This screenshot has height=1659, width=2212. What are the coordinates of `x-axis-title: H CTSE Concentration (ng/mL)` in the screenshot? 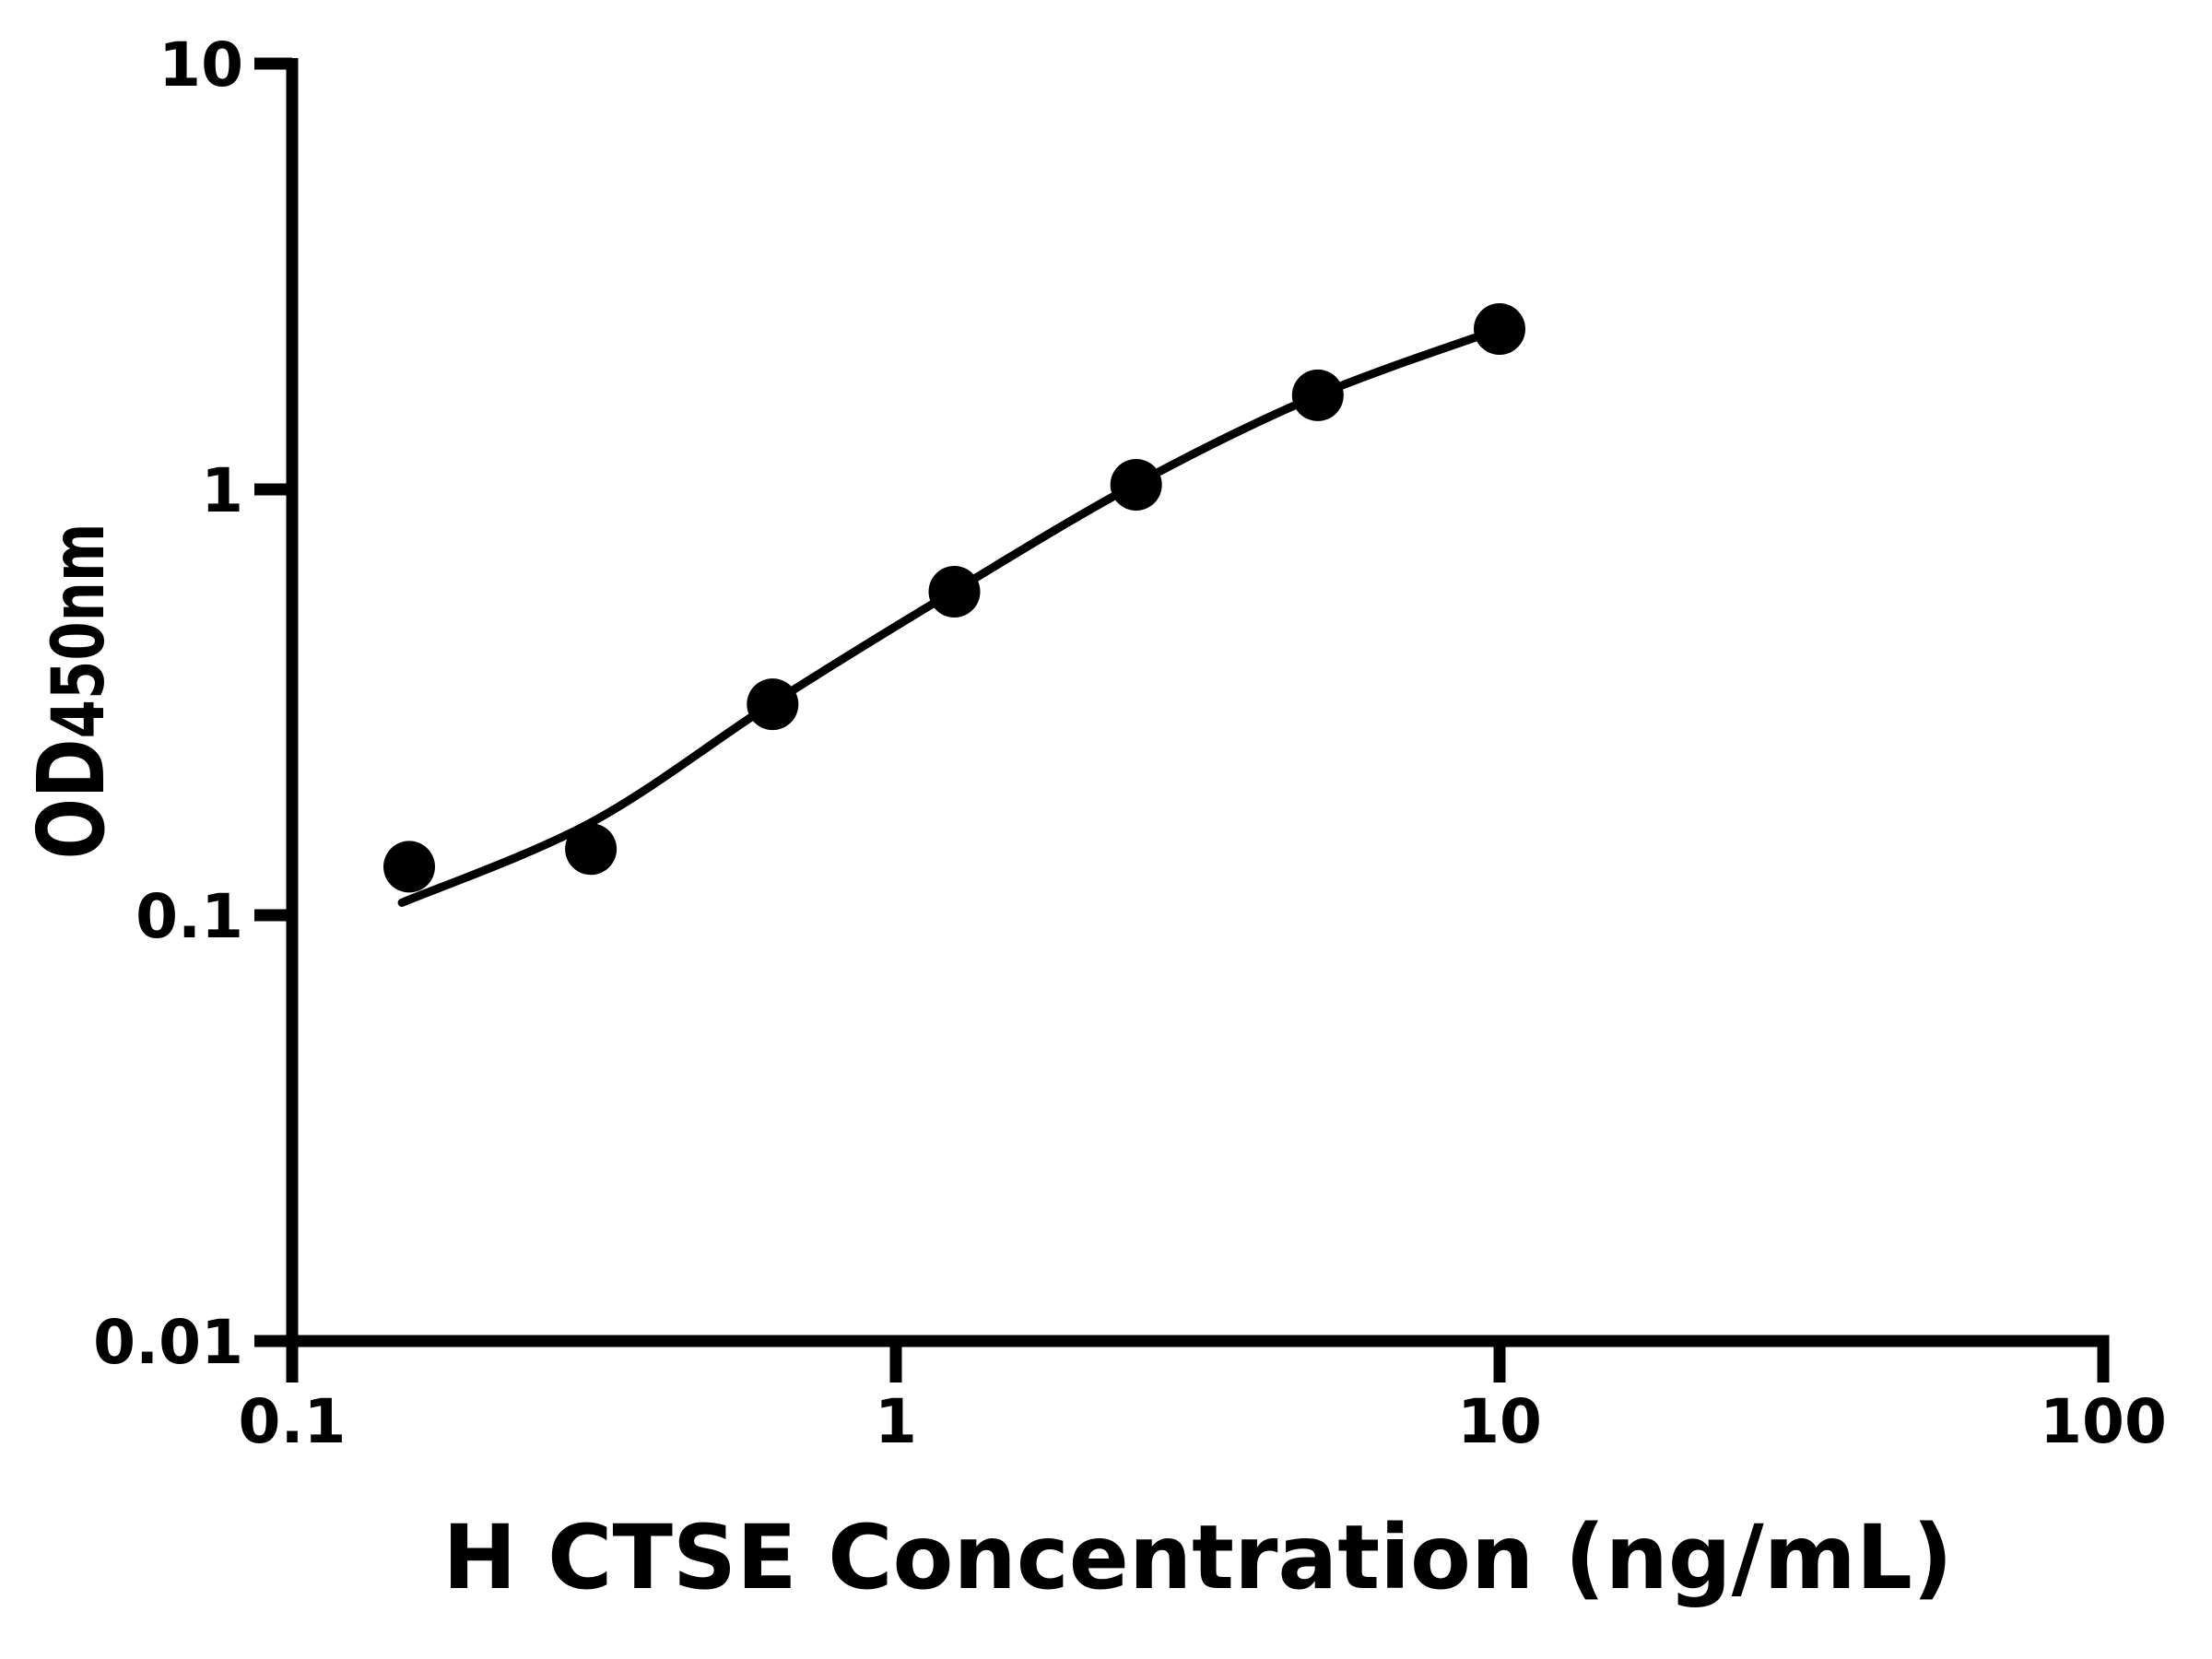 It's located at (1197, 1557).